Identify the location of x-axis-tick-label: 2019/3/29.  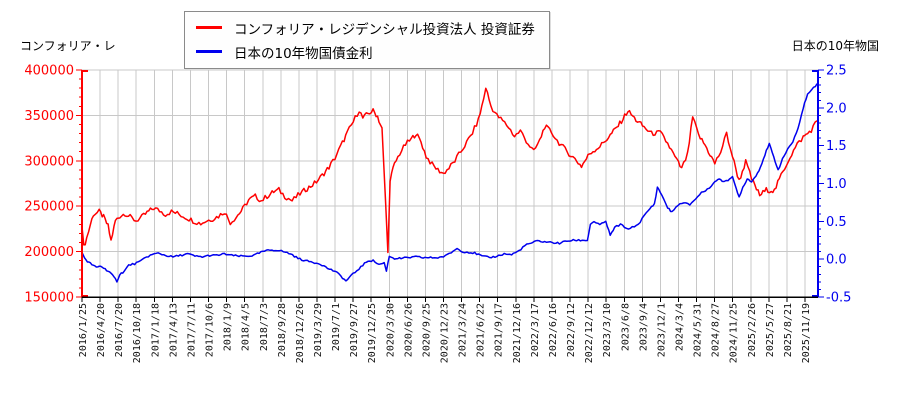
(318, 330).